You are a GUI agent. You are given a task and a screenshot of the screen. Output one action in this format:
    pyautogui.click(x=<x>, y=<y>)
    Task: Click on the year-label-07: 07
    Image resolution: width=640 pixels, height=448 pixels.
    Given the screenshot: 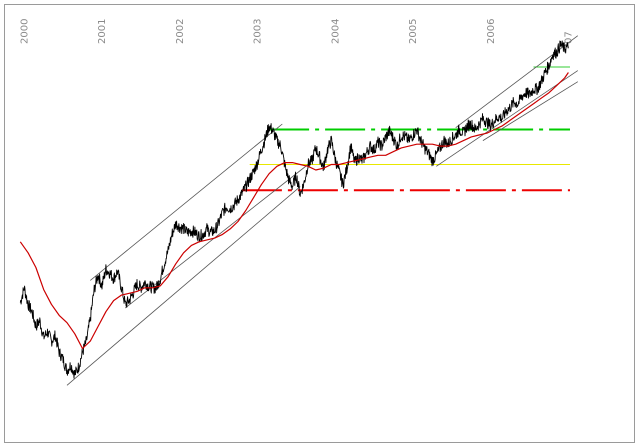 What is the action you would take?
    pyautogui.click(x=569, y=37)
    